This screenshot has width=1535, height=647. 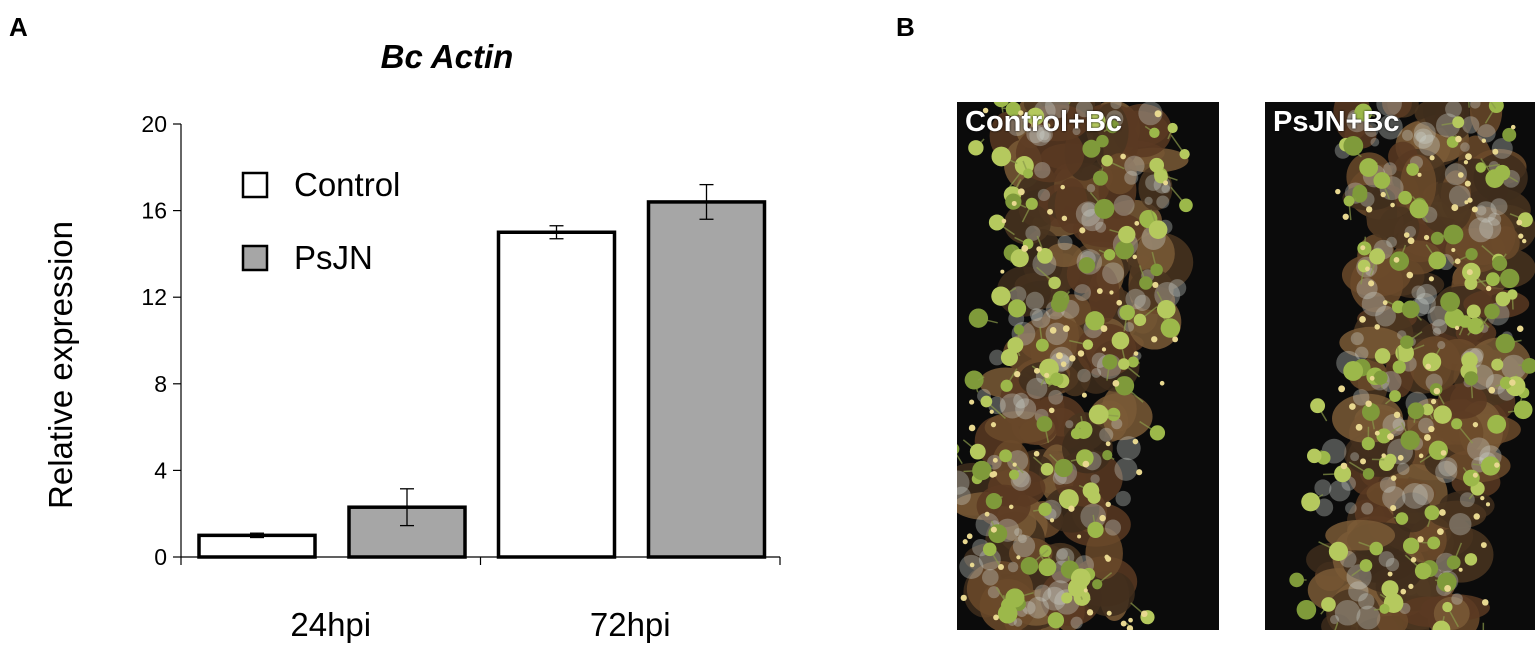 I want to click on y-tick-label: 0, so click(x=160, y=557).